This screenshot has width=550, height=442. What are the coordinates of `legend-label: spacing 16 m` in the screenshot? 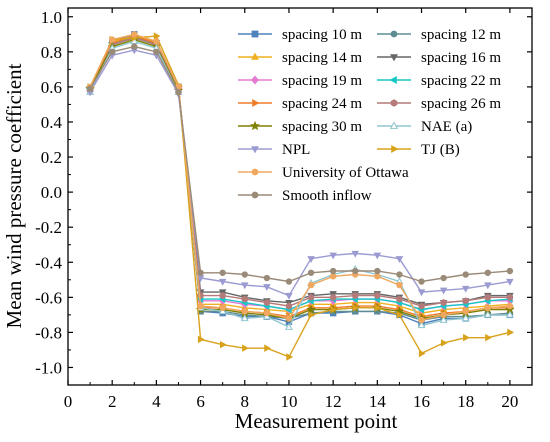 It's located at (461, 58).